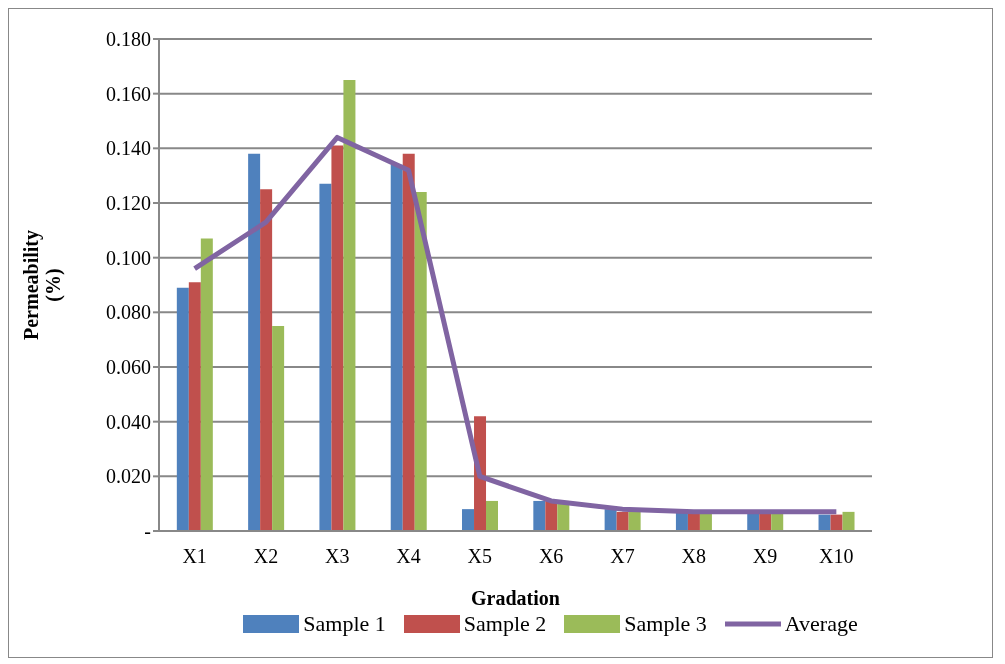 The height and width of the screenshot is (664, 1005). I want to click on y-tick-label: 0.040, so click(128, 421).